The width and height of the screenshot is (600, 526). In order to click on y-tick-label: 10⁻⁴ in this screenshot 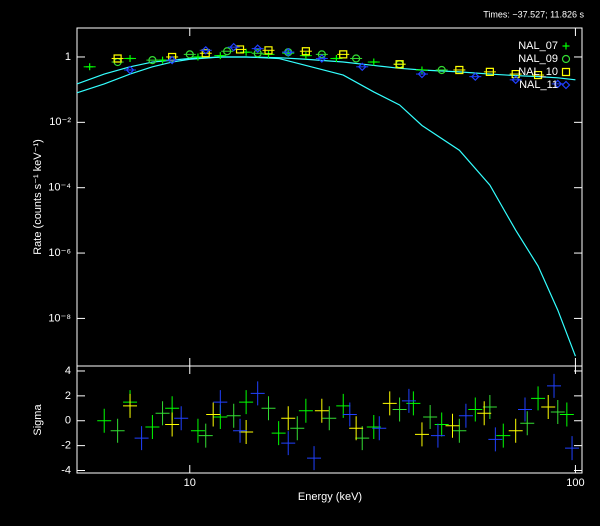, I will do `click(59, 188)`.